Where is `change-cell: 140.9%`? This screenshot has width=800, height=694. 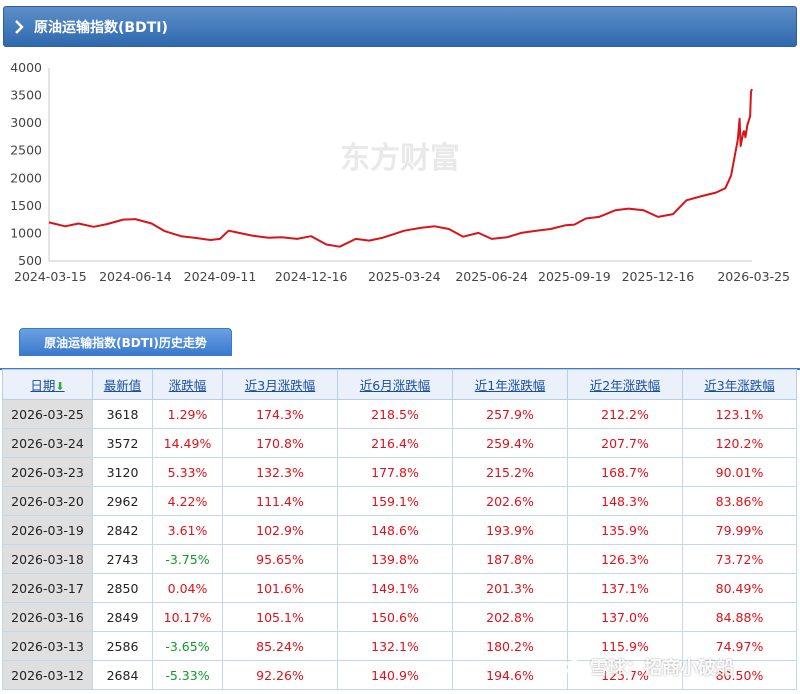
change-cell: 140.9% is located at coordinates (395, 675).